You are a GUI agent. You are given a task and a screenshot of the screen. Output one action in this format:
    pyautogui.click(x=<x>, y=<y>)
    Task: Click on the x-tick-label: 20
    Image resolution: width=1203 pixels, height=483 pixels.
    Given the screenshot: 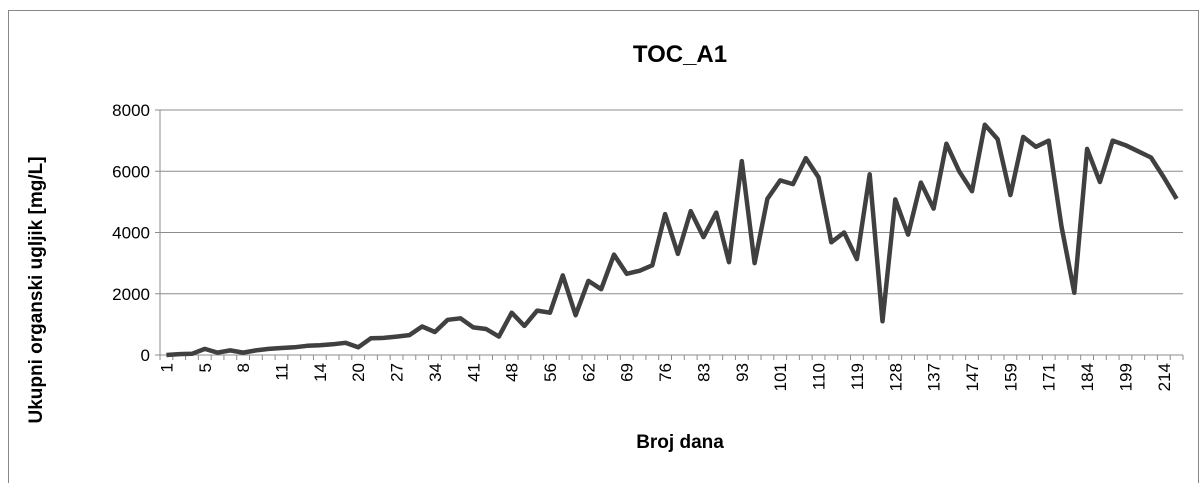 What is the action you would take?
    pyautogui.click(x=358, y=372)
    